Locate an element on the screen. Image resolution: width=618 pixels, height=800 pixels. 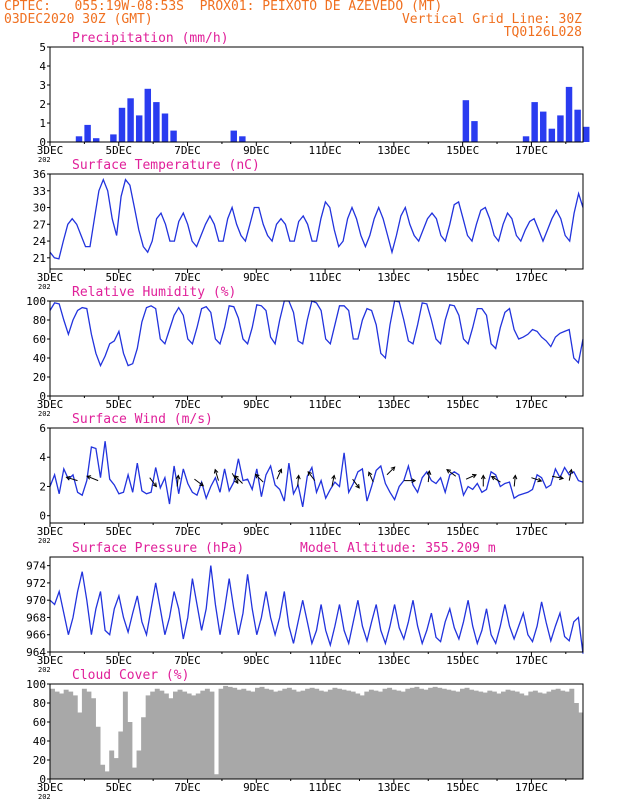
cloud-xtick-label: 7DEC is located at coordinates (187, 787).